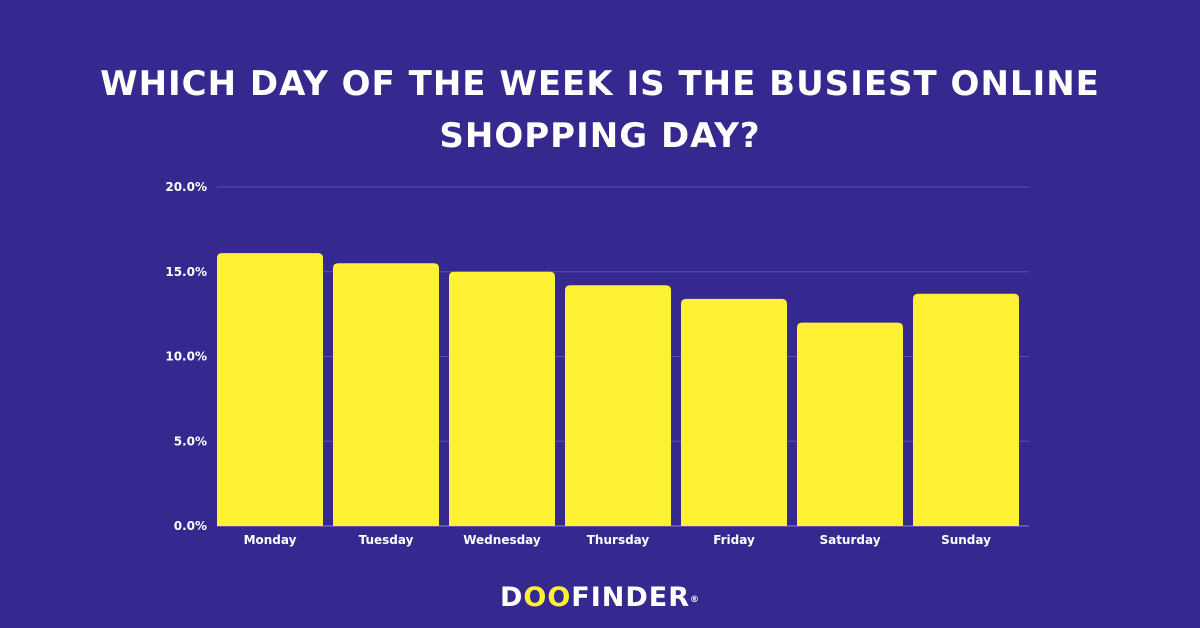  I want to click on bar-tuesday, so click(386, 394).